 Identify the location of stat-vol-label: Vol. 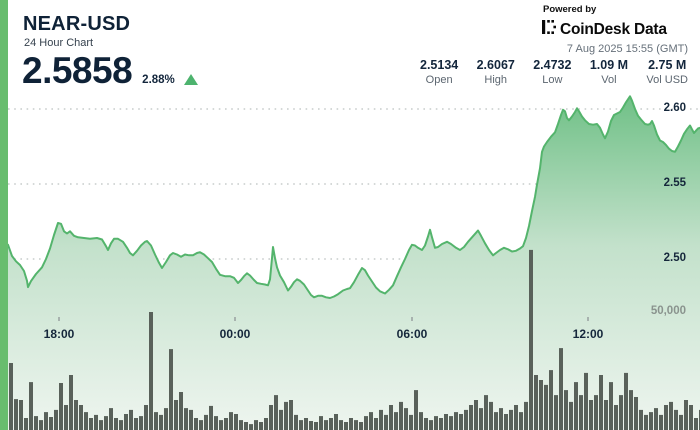
(609, 80).